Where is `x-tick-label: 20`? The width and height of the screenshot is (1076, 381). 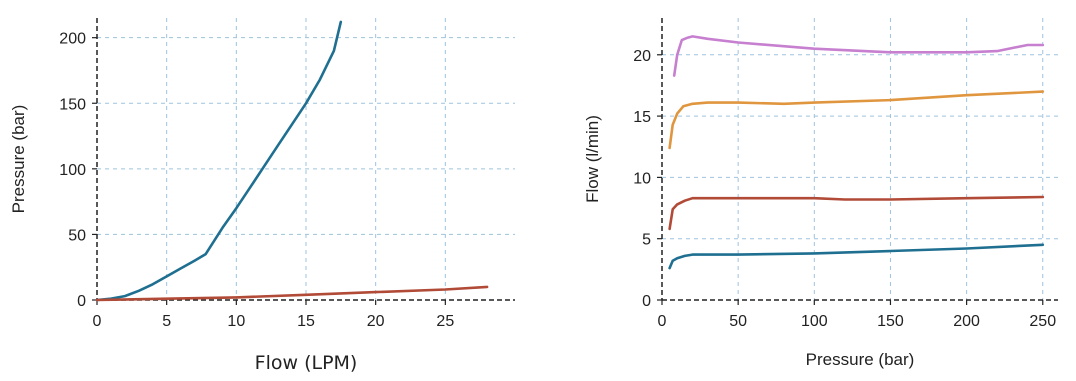 x-tick-label: 20 is located at coordinates (376, 321).